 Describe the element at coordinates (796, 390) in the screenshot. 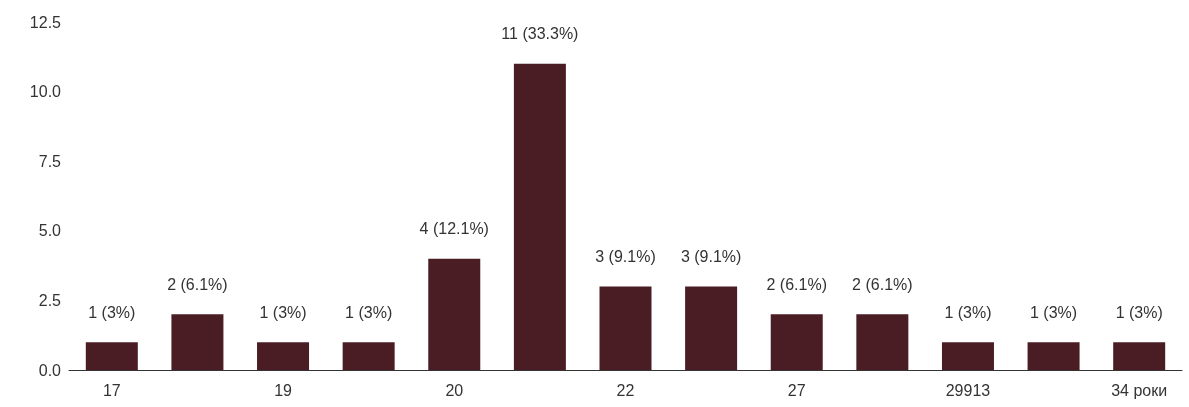

I see `x-tick-label: 27` at that location.